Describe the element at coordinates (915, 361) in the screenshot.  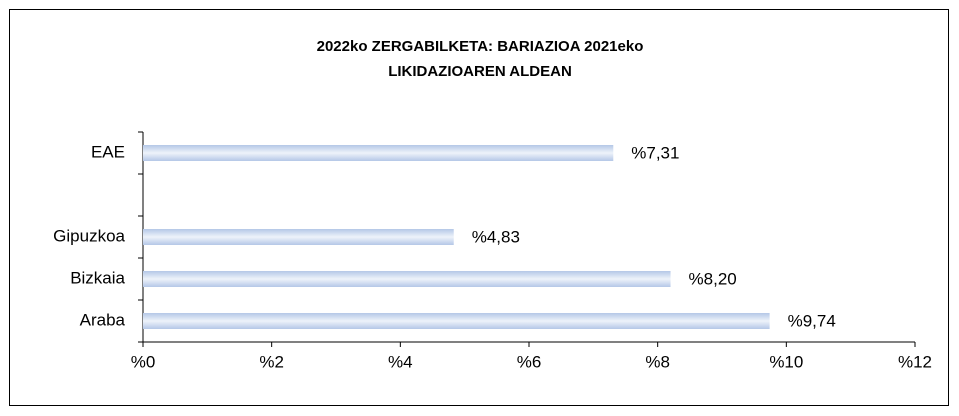
I see `x-tick-label: %12` at that location.